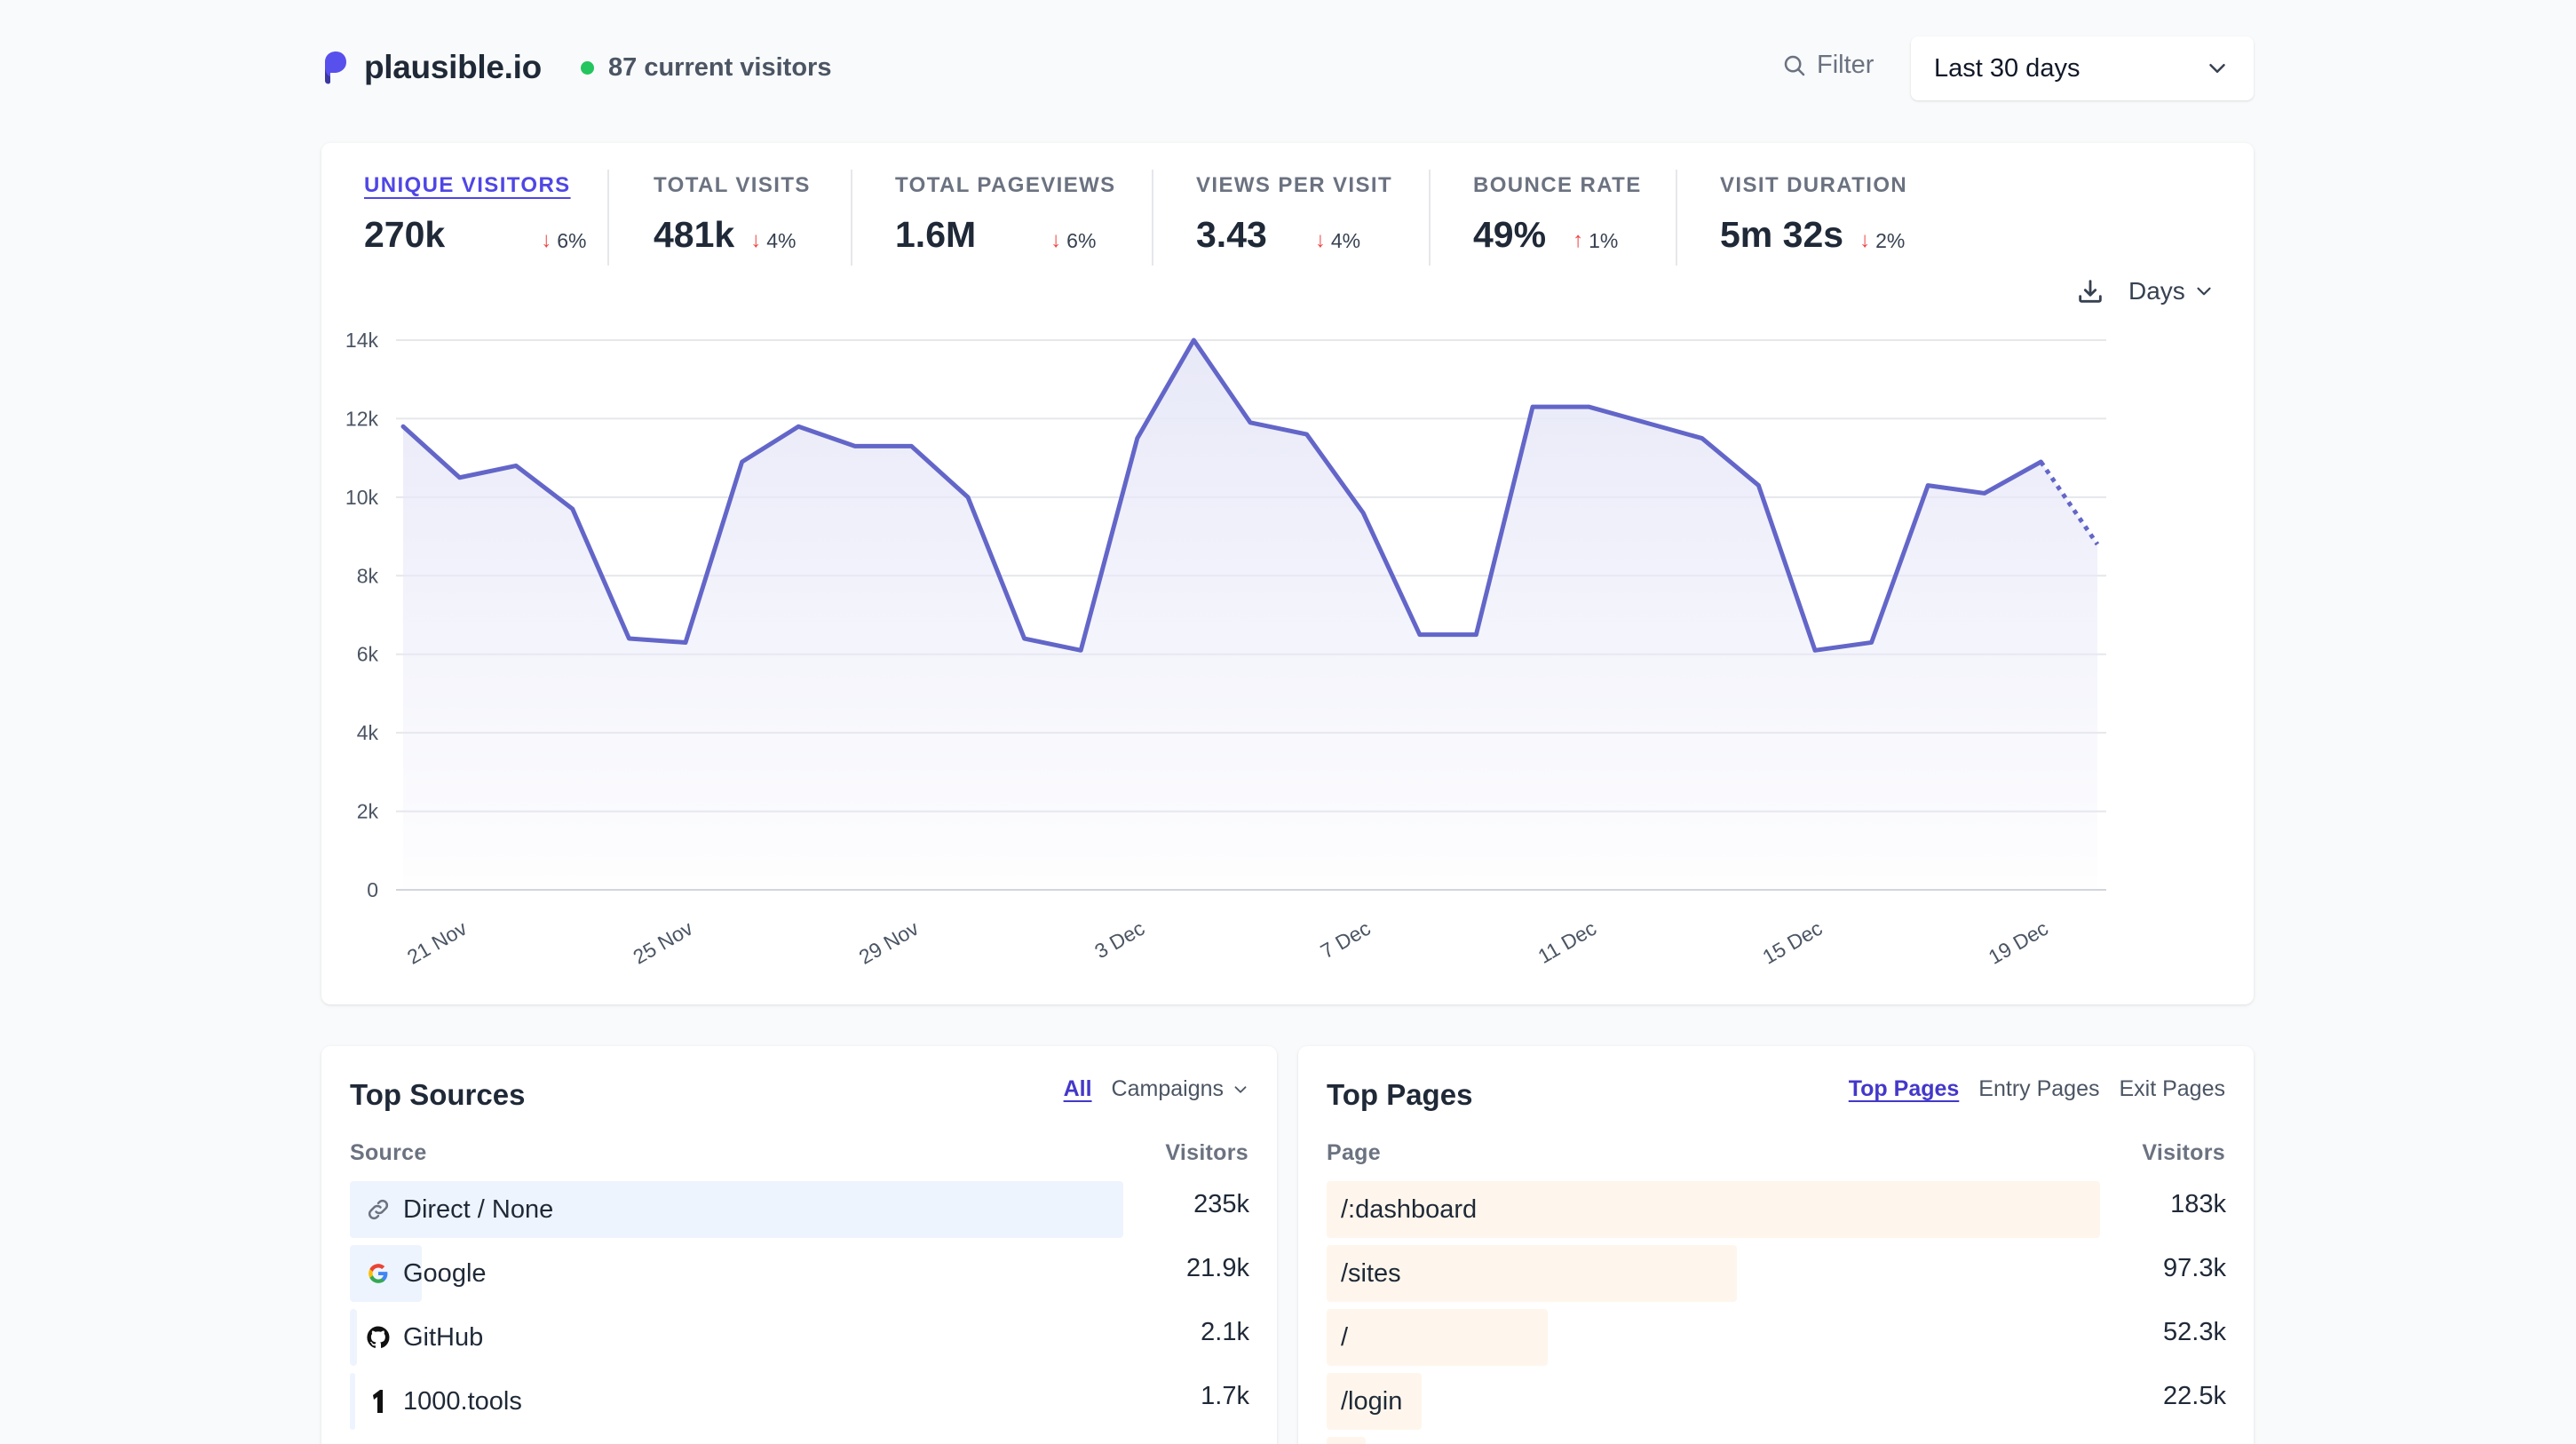 Image resolution: width=2576 pixels, height=1444 pixels. What do you see at coordinates (1558, 222) in the screenshot?
I see `metric-bounce-rate: BOUNCE RATE 49% ↑ 1%` at bounding box center [1558, 222].